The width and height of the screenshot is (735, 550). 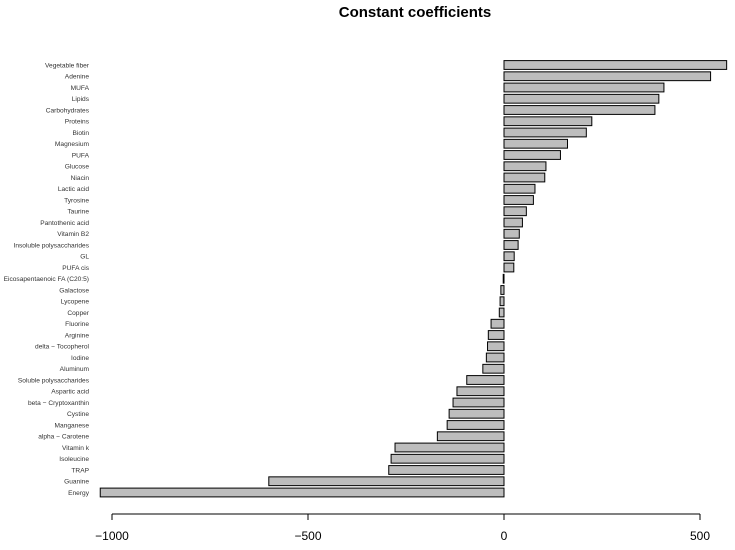 What do you see at coordinates (64, 223) in the screenshot?
I see `category-label: Pantothenic acid` at bounding box center [64, 223].